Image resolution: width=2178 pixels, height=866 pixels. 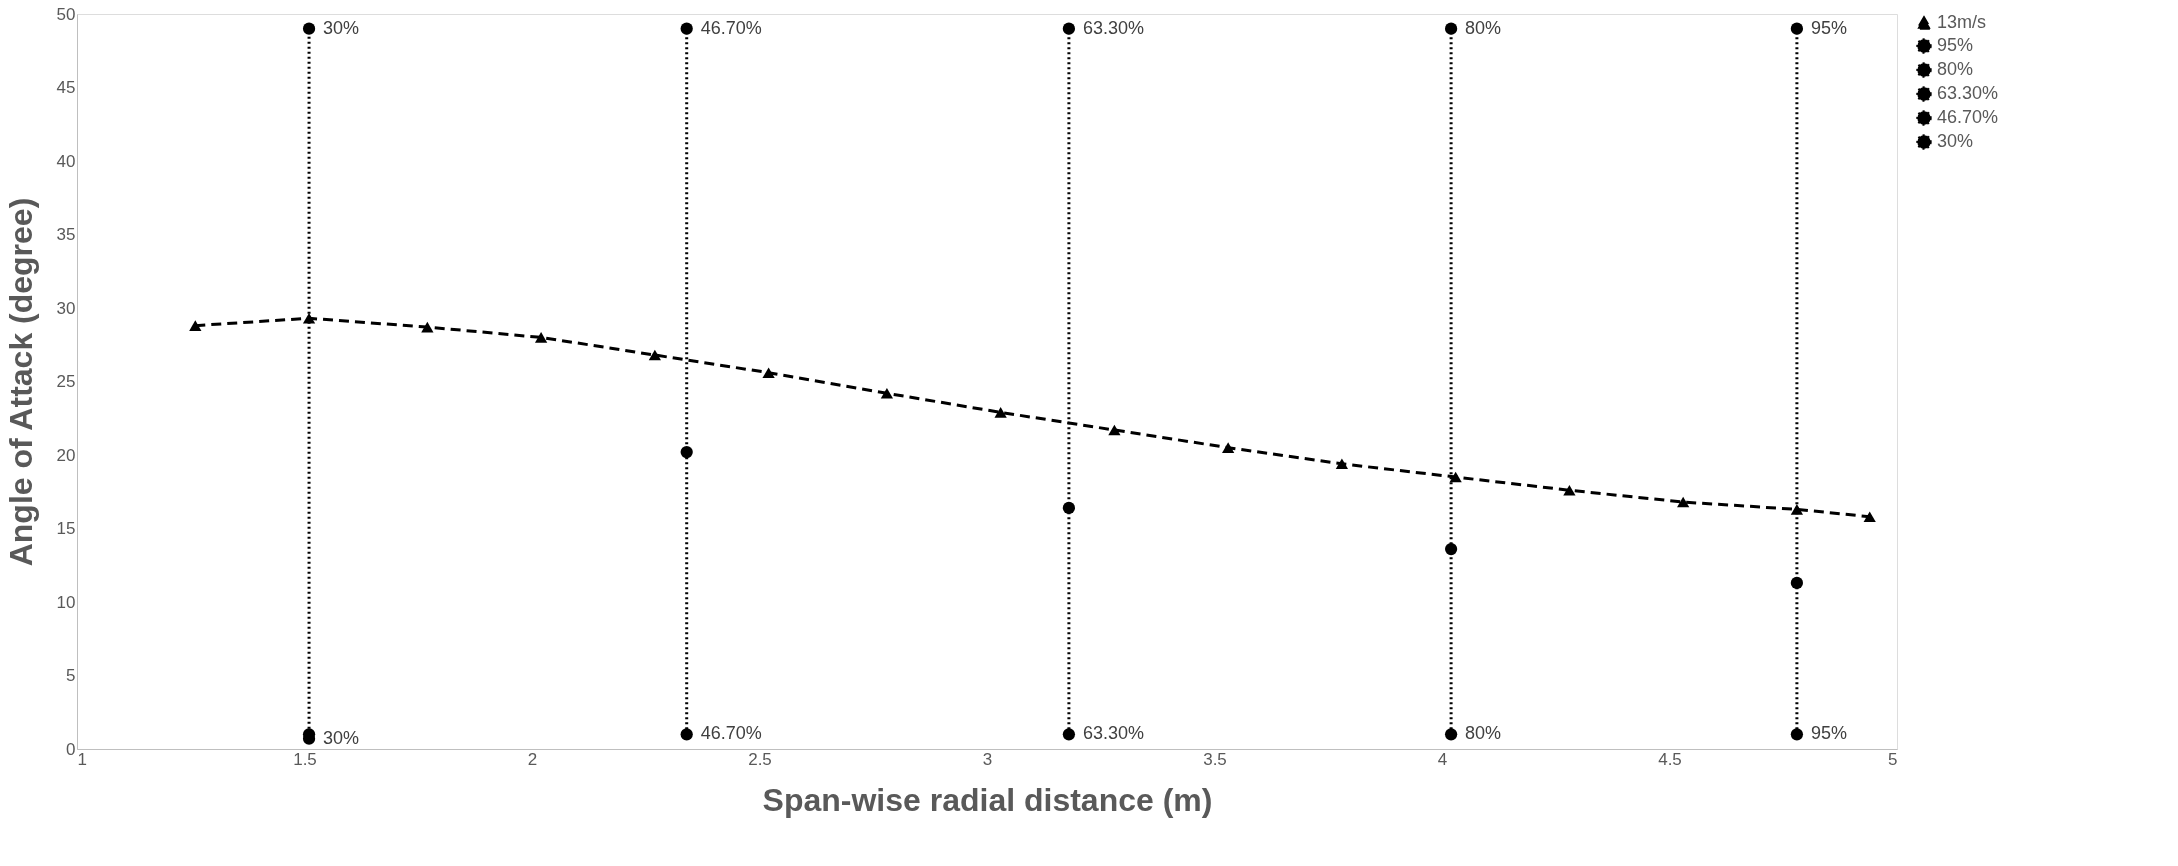 I want to click on y-tick-label: 30, so click(x=66, y=308).